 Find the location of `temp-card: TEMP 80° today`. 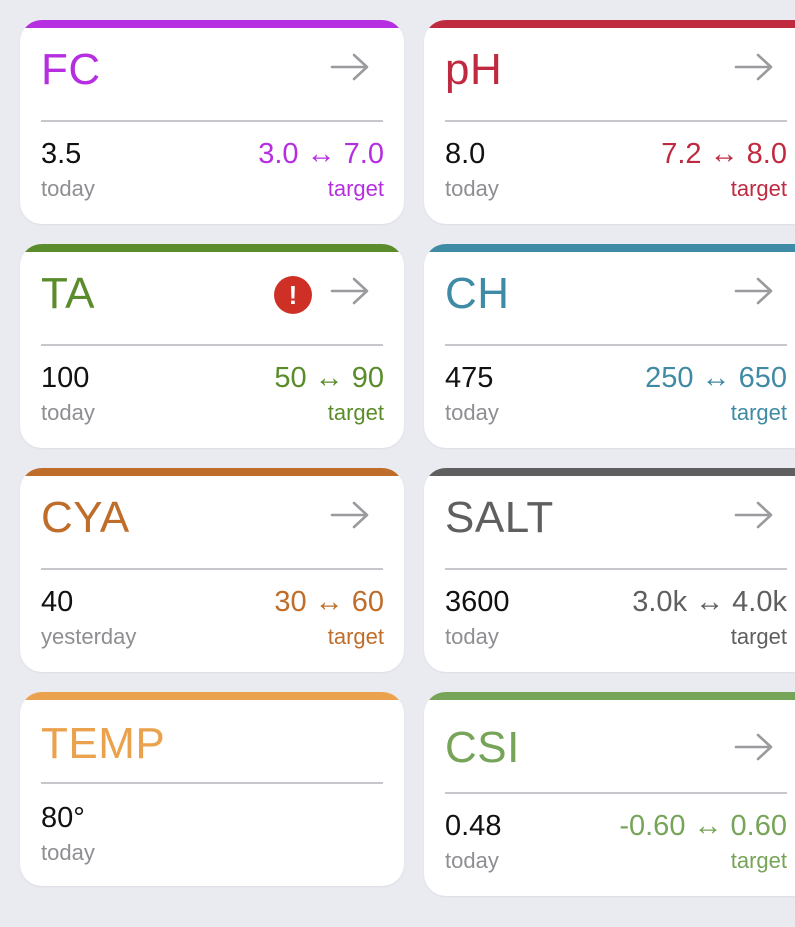

temp-card: TEMP 80° today is located at coordinates (212, 789).